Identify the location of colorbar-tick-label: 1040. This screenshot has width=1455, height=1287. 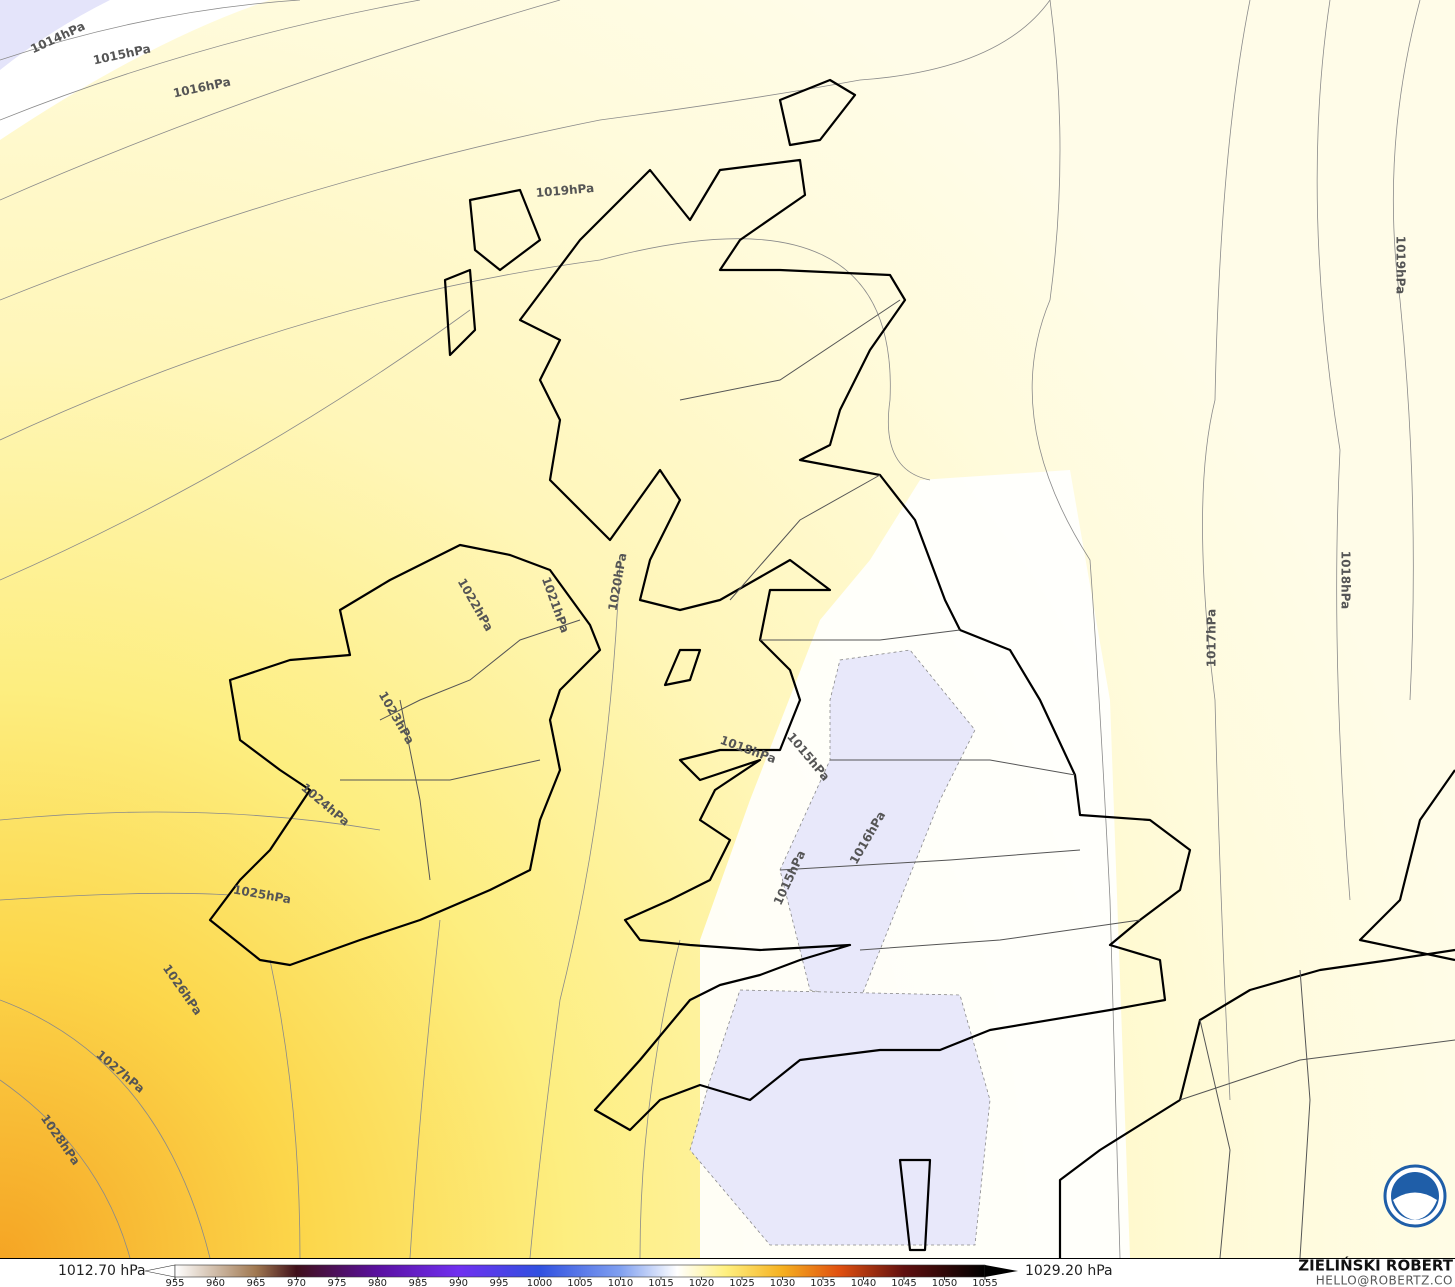
(863, 1282).